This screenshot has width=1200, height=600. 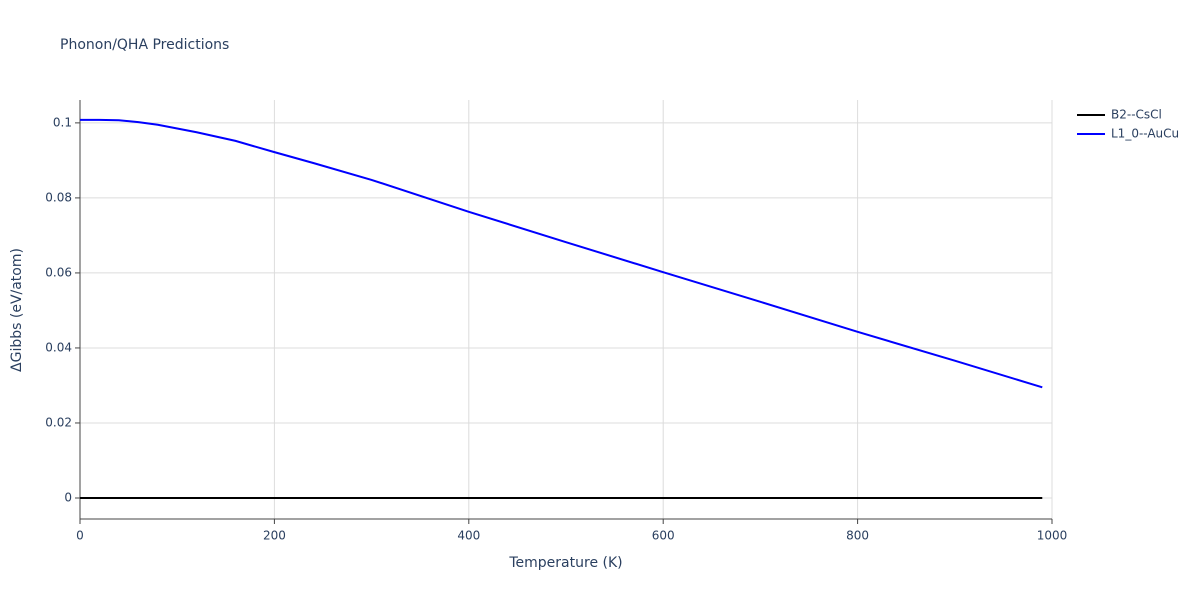 What do you see at coordinates (68, 497) in the screenshot?
I see `y-tick-label: 0` at bounding box center [68, 497].